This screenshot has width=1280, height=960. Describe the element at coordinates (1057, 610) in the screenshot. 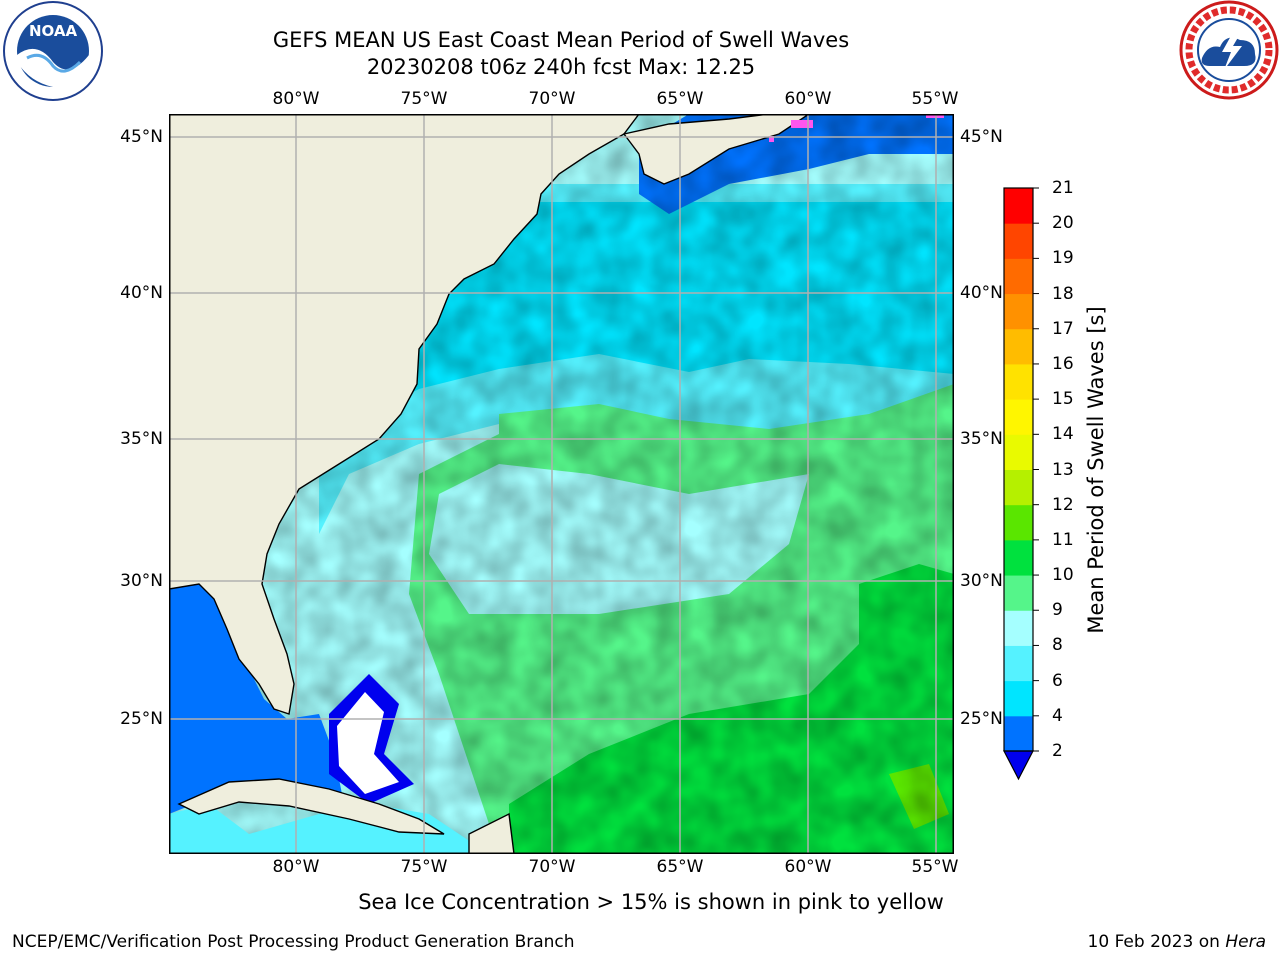

I see `colorbar-tick-label: 9` at that location.